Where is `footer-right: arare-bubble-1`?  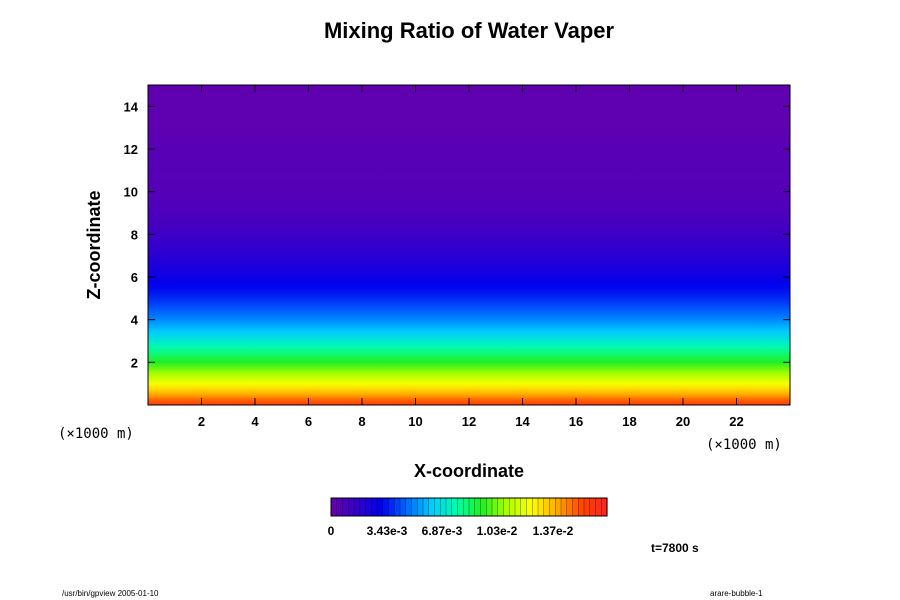
footer-right: arare-bubble-1 is located at coordinates (736, 593).